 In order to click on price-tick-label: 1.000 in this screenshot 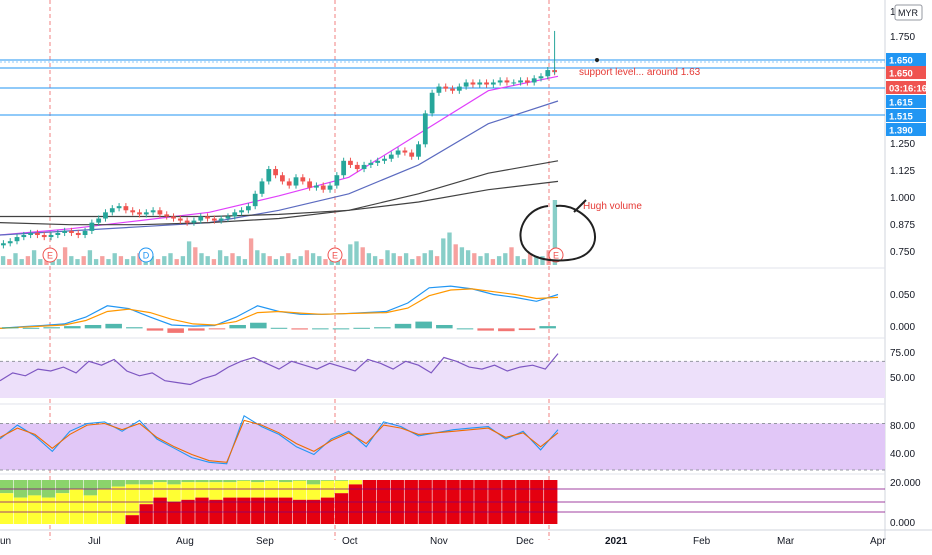, I will do `click(902, 198)`.